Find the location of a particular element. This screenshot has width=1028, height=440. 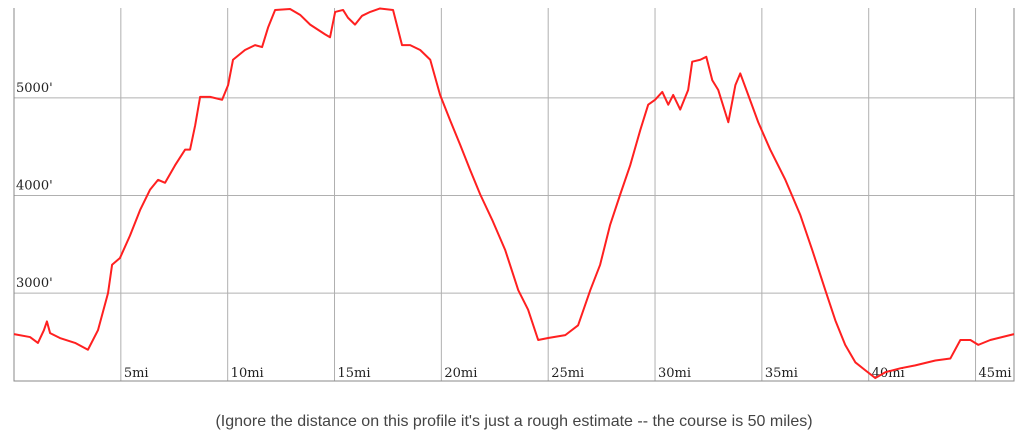

x-tick-label: 15mi is located at coordinates (354, 373).